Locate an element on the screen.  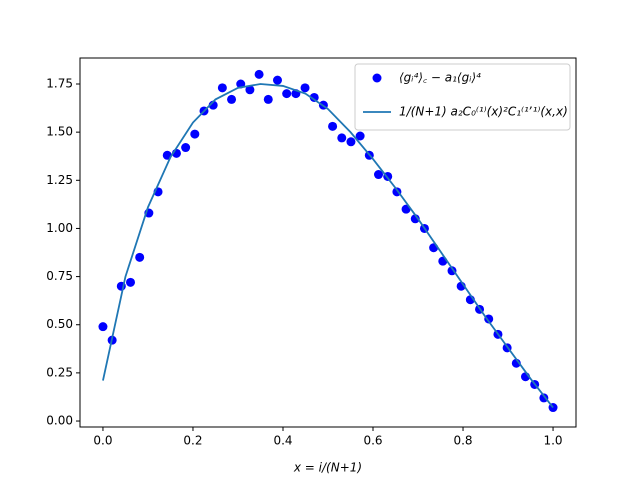
y-tick-label: 1.75 is located at coordinates (59, 83).